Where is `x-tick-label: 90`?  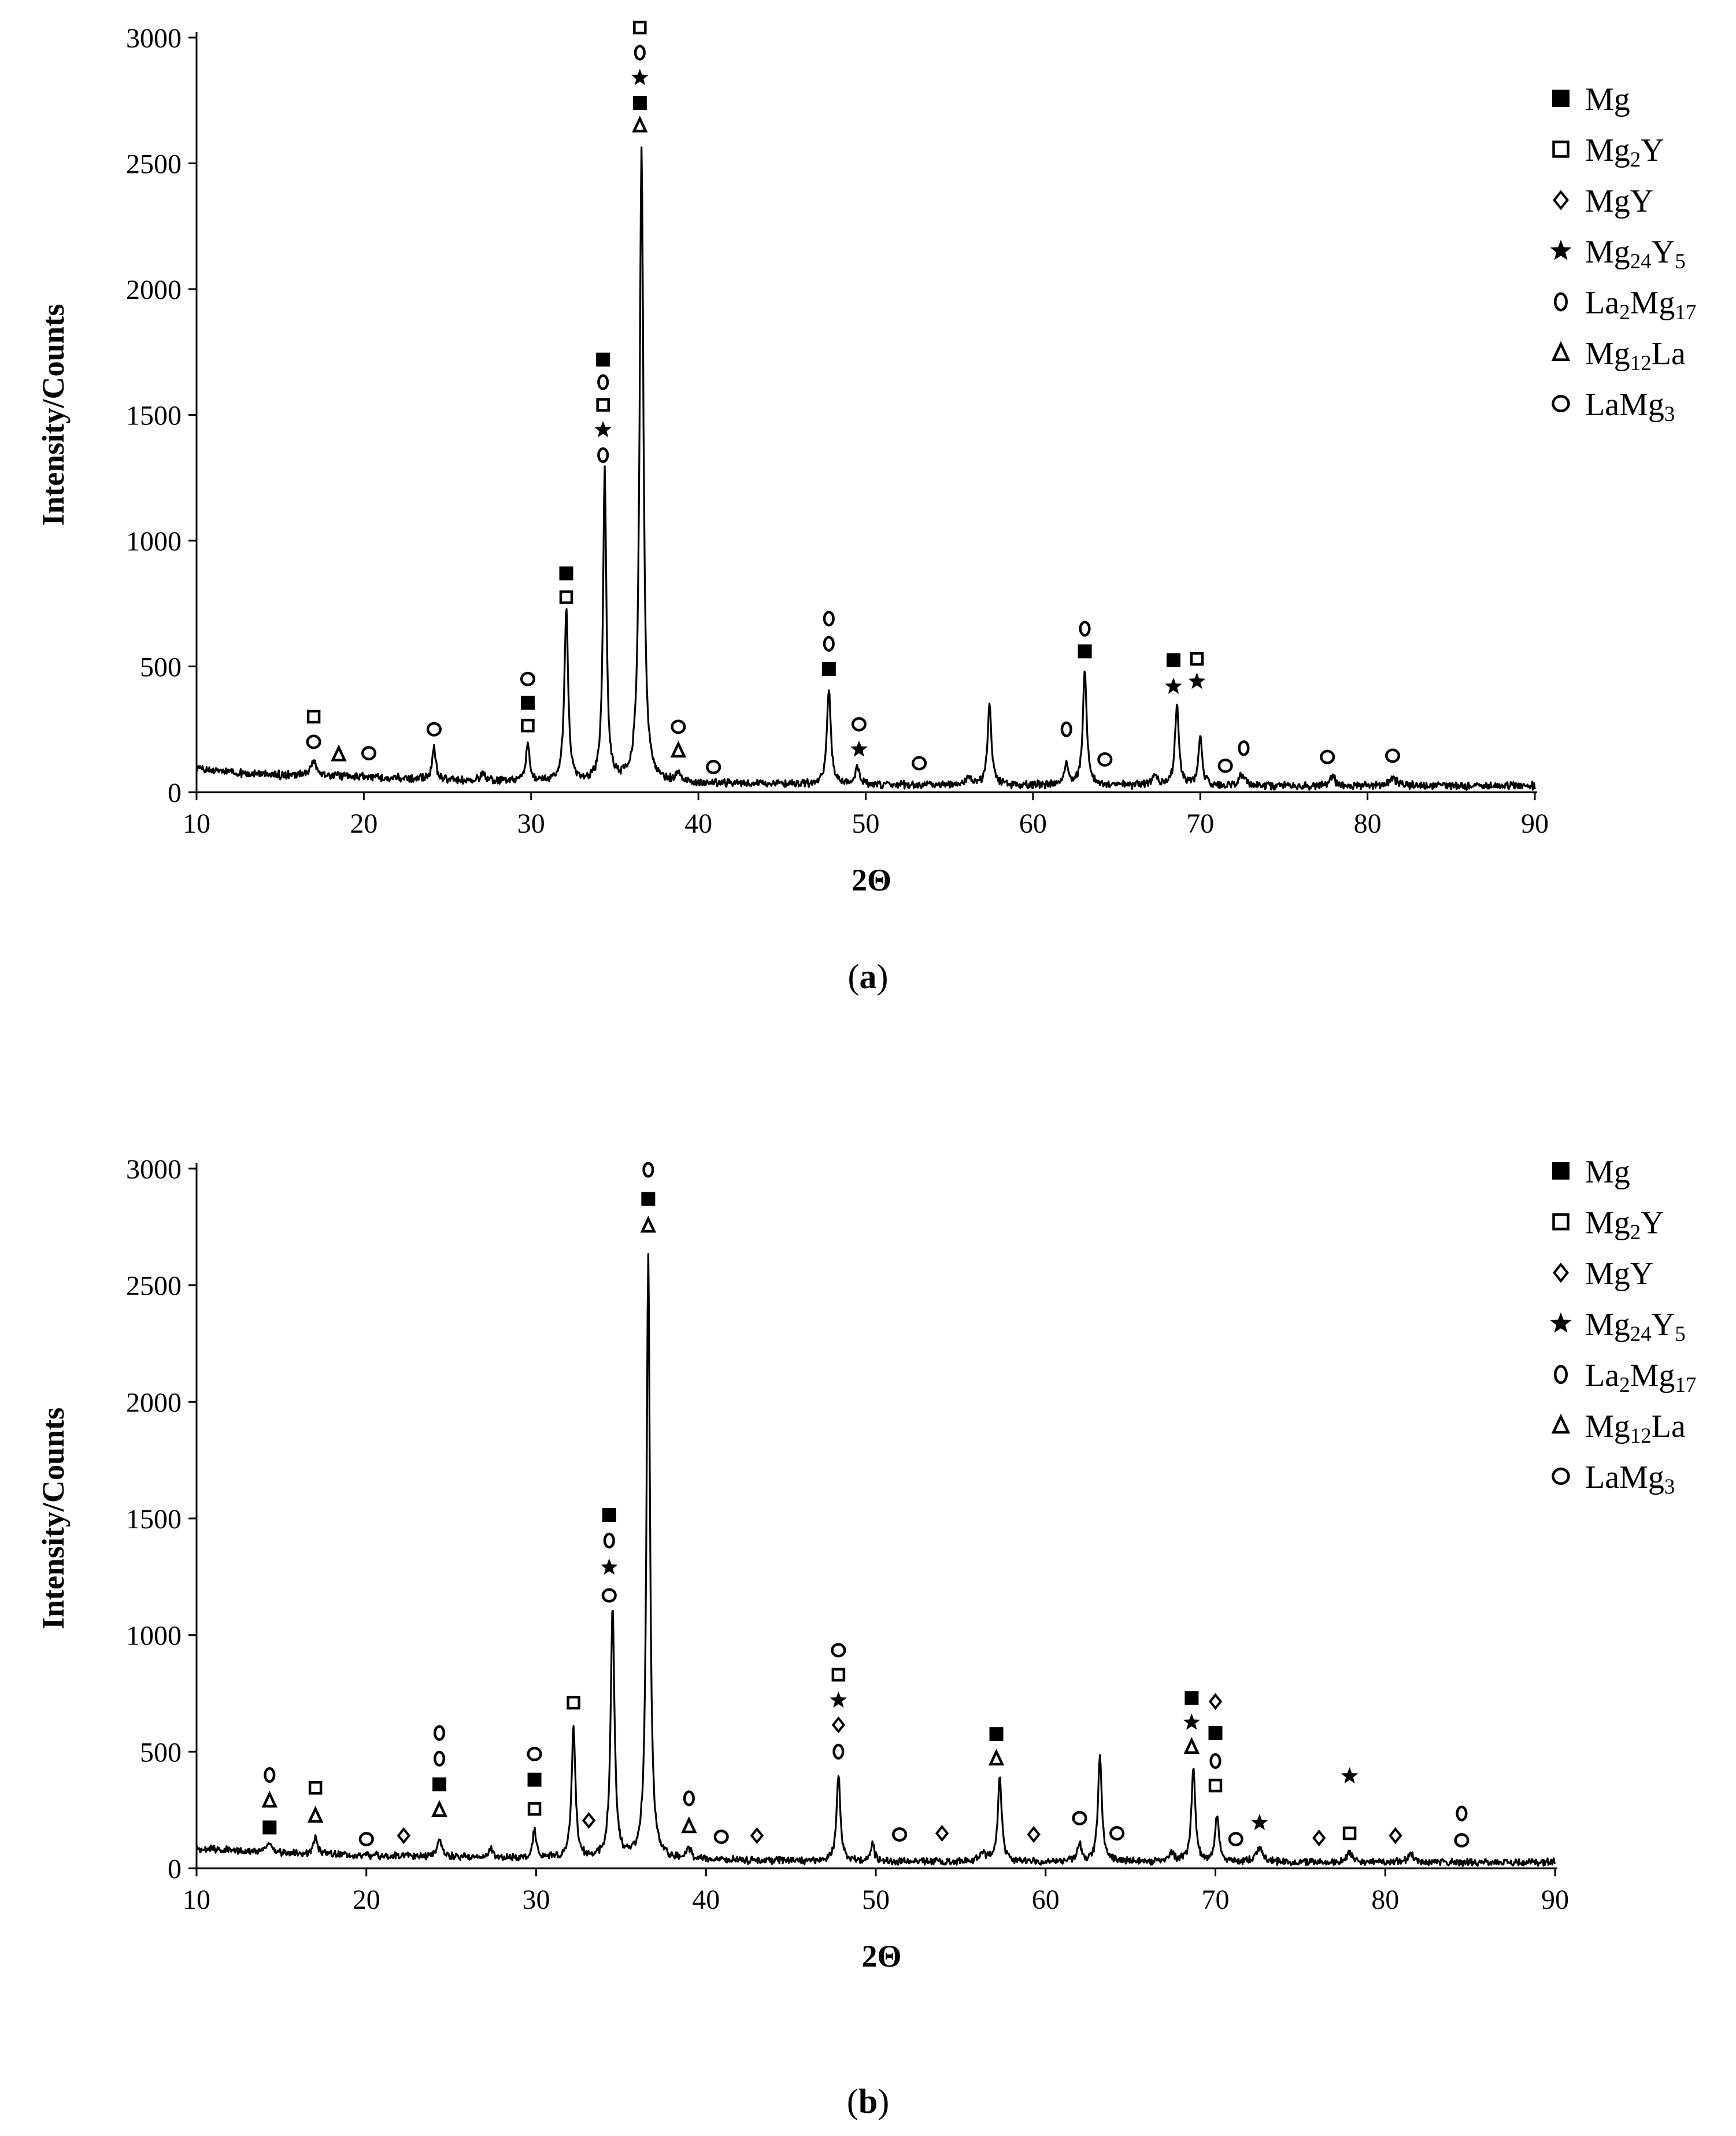 x-tick-label: 90 is located at coordinates (1535, 824).